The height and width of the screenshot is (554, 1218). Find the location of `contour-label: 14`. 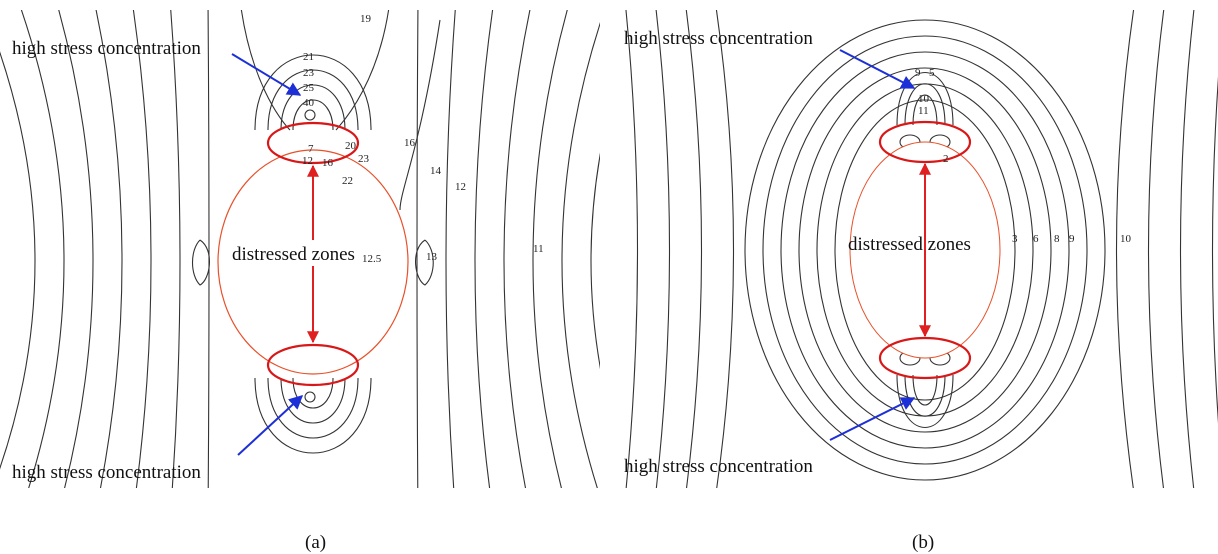

contour-label: 14 is located at coordinates (436, 171).